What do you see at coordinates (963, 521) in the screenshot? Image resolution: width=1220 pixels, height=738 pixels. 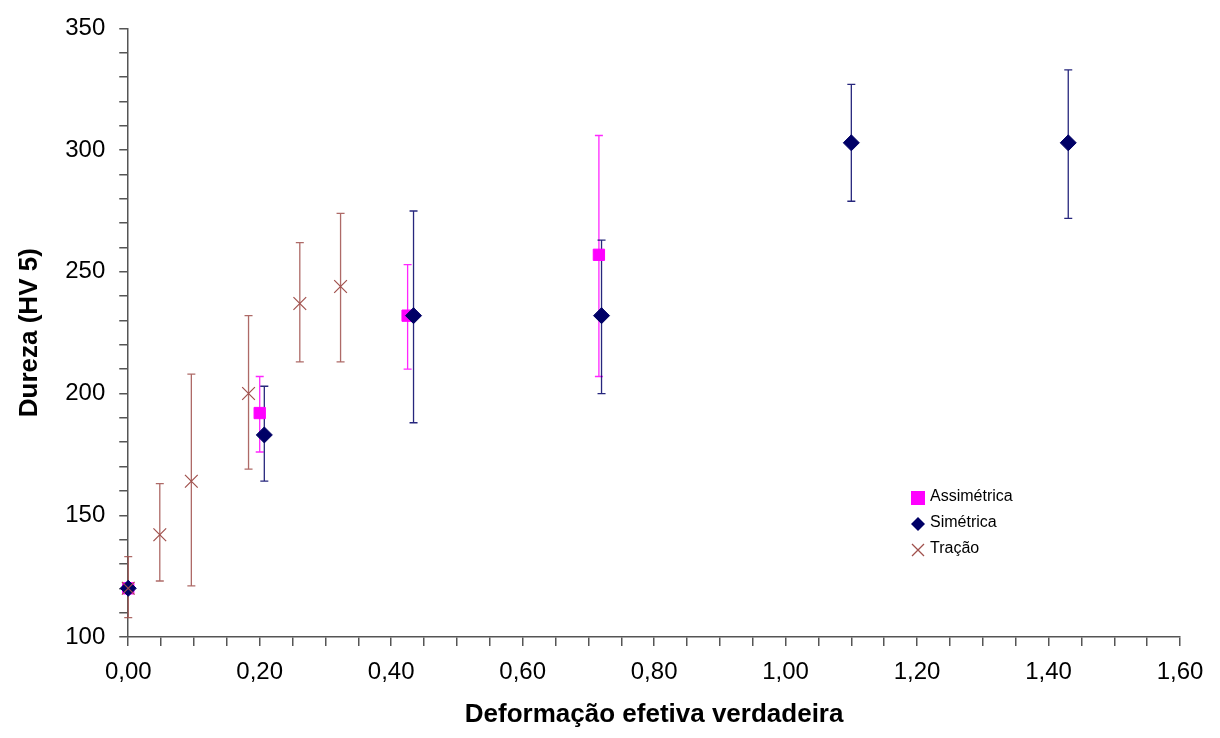 I see `legend-label: Simétrica` at bounding box center [963, 521].